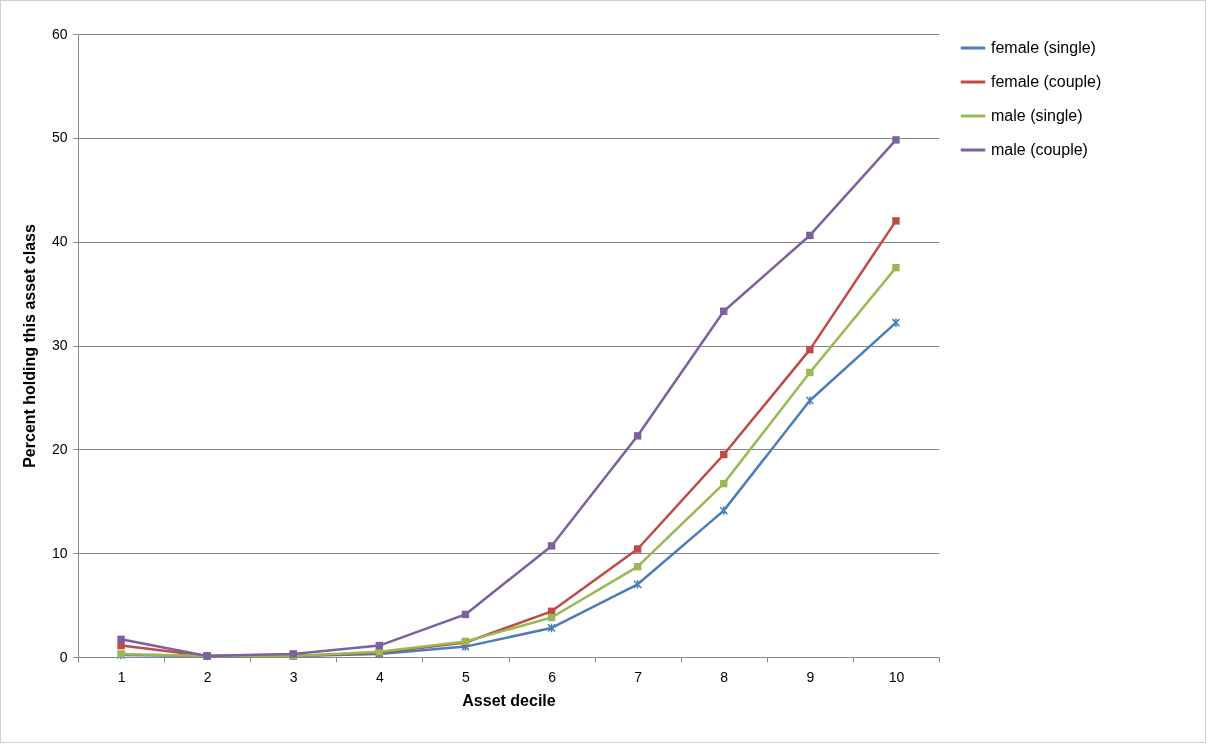 The width and height of the screenshot is (1208, 745). What do you see at coordinates (1039, 149) in the screenshot?
I see `legend-label: male (couple)` at bounding box center [1039, 149].